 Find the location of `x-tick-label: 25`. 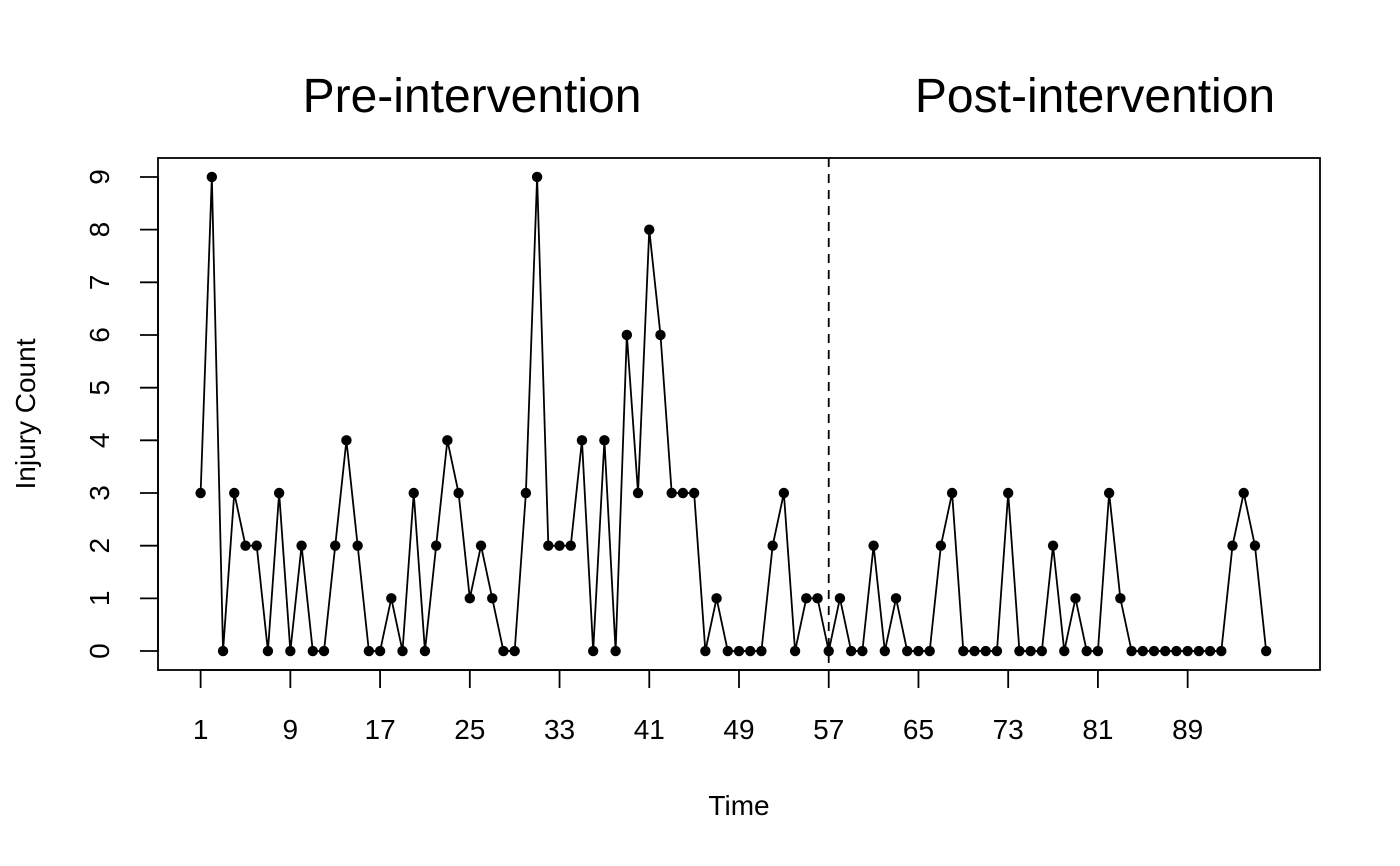

x-tick-label: 25 is located at coordinates (469, 729).